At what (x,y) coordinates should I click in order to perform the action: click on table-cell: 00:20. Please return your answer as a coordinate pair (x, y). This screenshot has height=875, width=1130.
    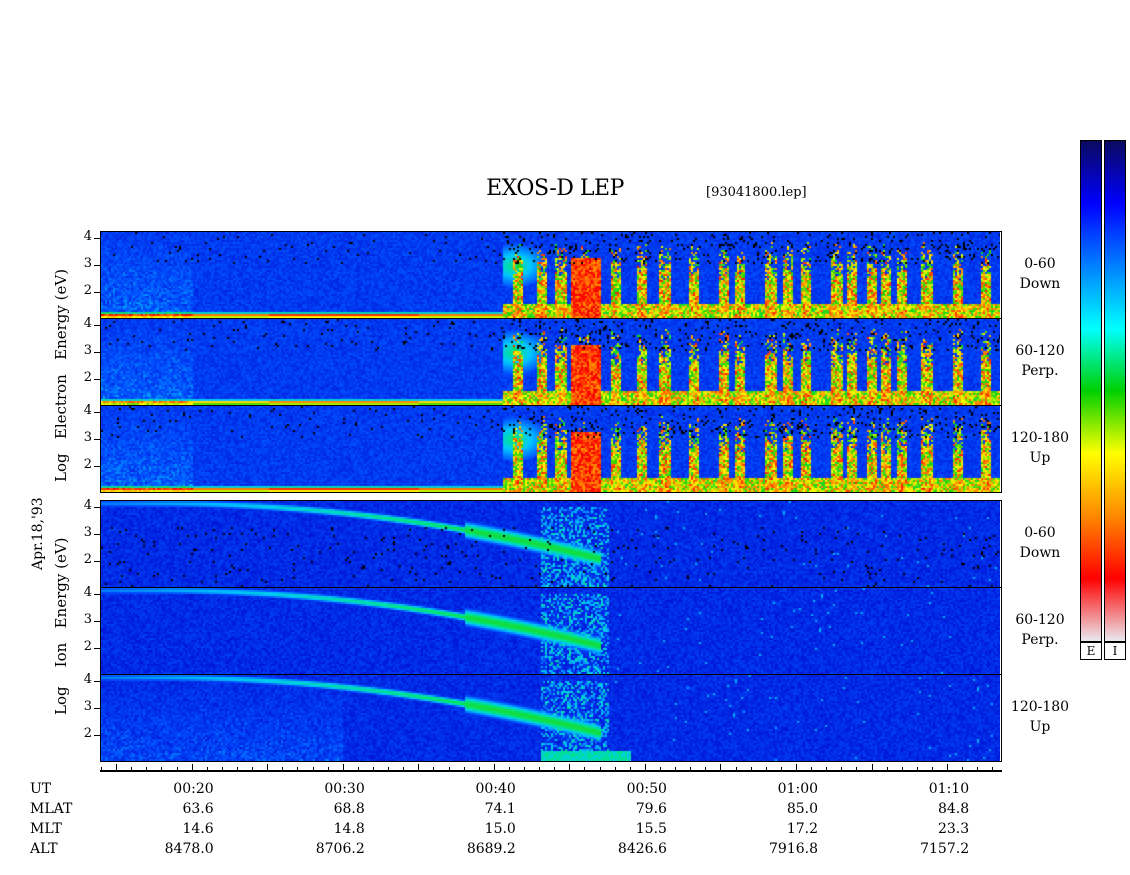
    Looking at the image, I should click on (193, 789).